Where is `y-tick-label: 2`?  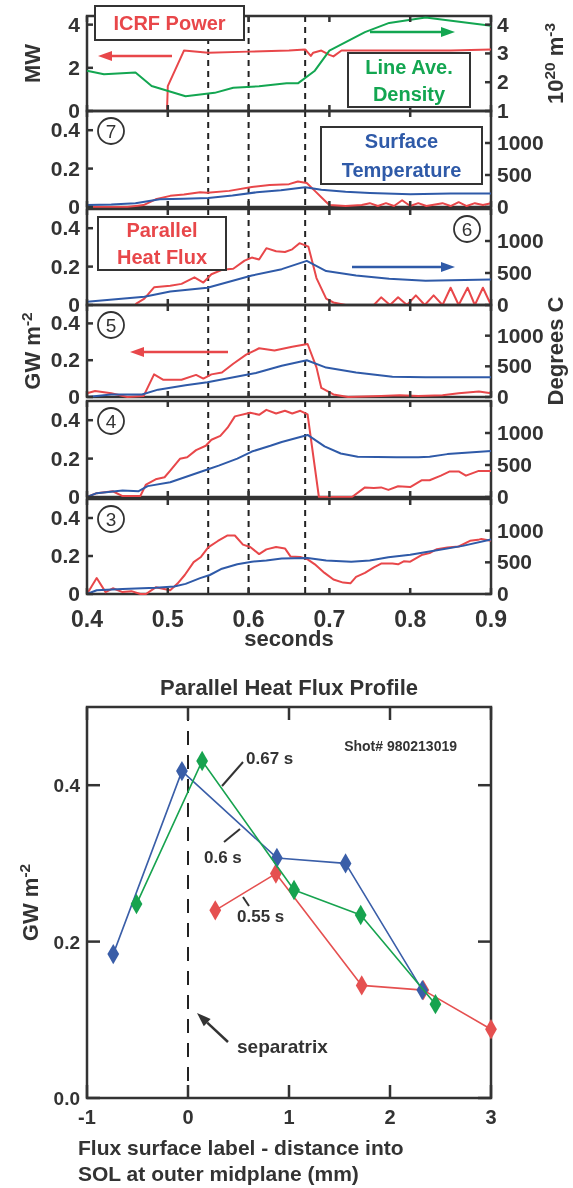 y-tick-label: 2 is located at coordinates (74, 67).